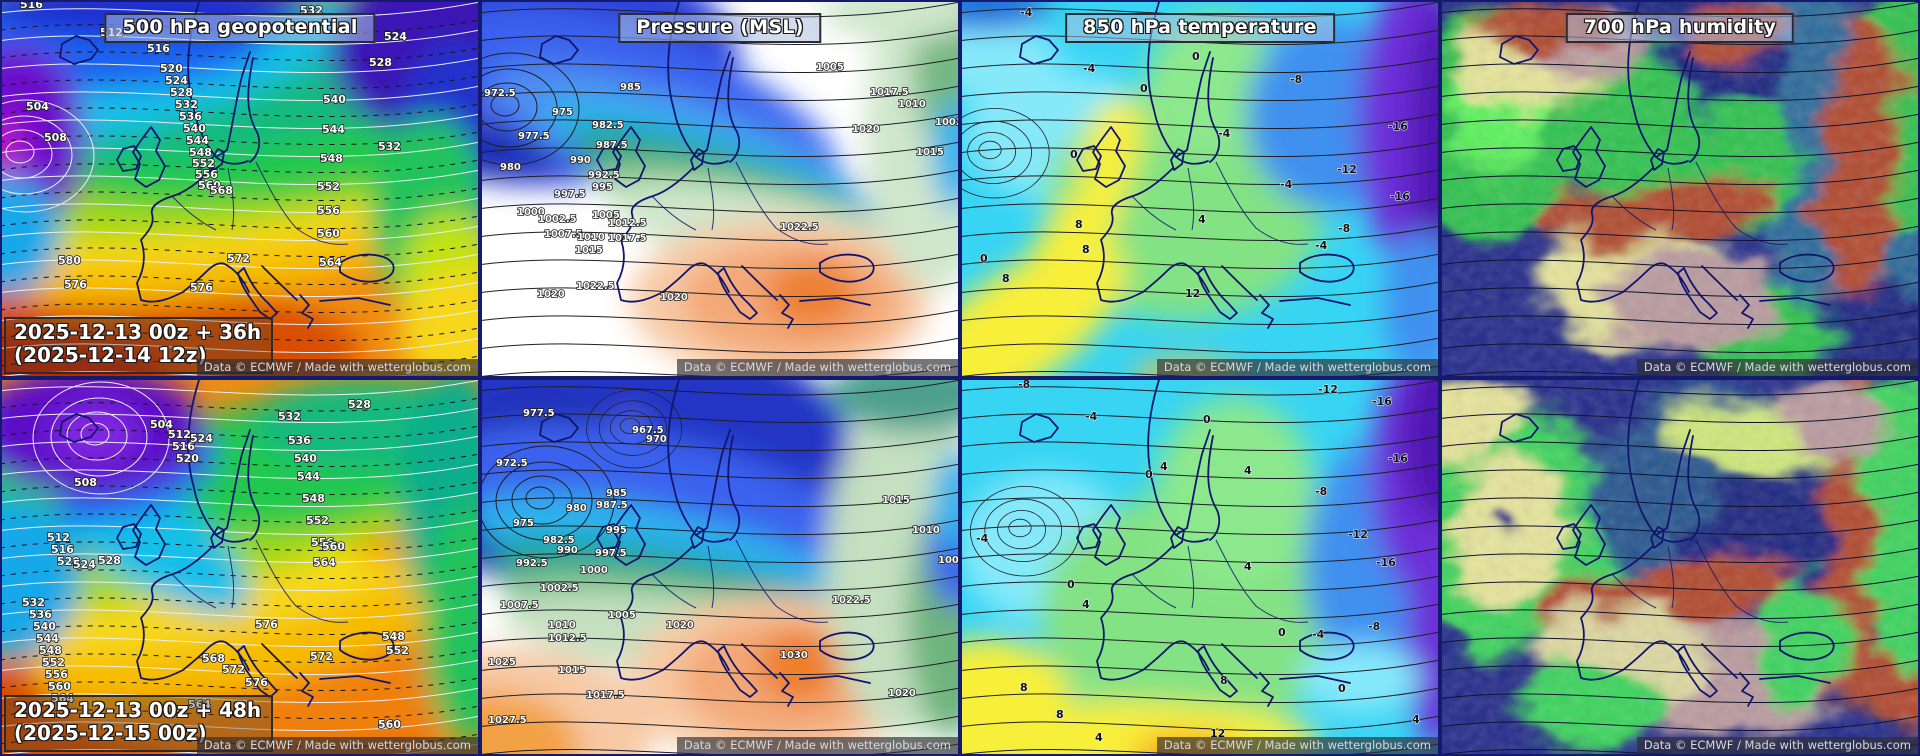  I want to click on contour-label: 572, so click(321, 656).